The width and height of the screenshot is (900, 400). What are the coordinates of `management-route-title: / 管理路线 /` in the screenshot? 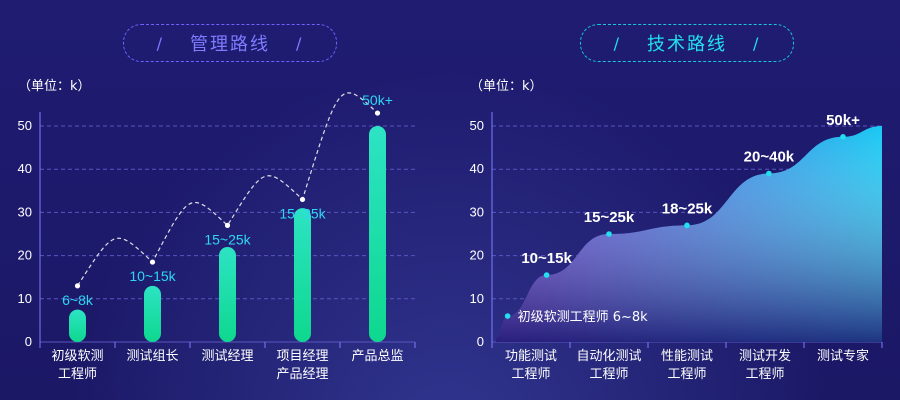 It's located at (230, 43).